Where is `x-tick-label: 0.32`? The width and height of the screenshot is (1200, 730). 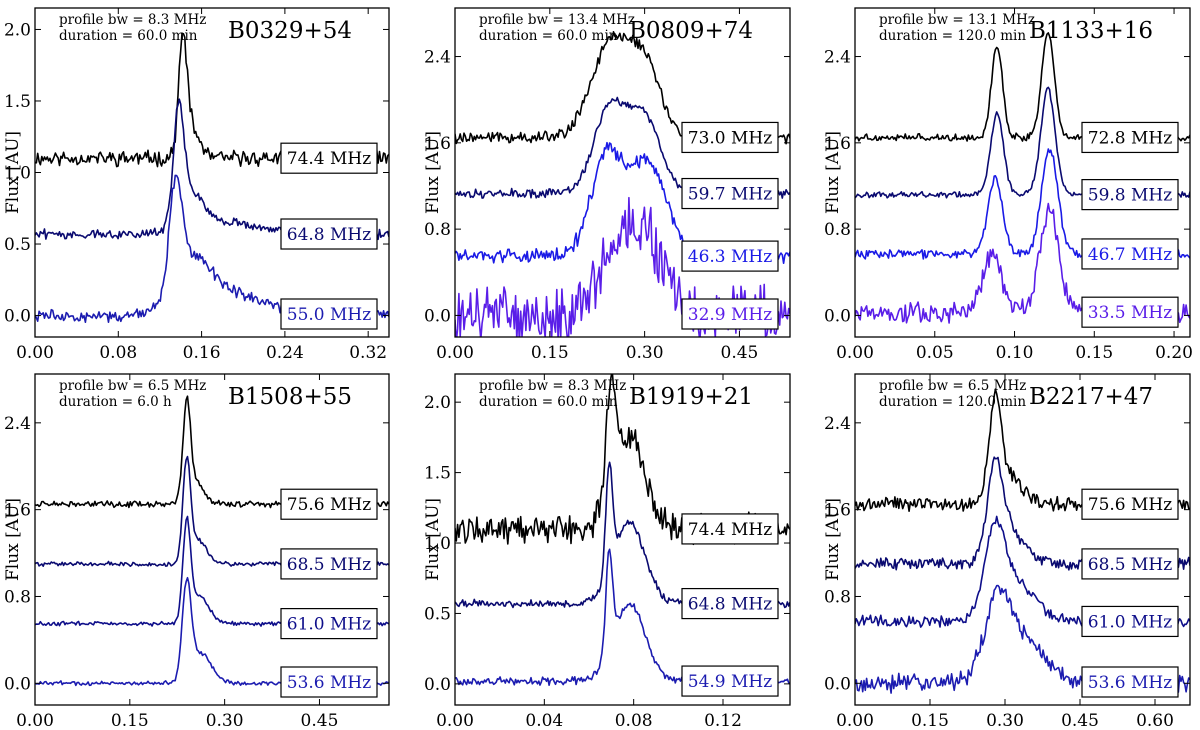 x-tick-label: 0.32 is located at coordinates (368, 353).